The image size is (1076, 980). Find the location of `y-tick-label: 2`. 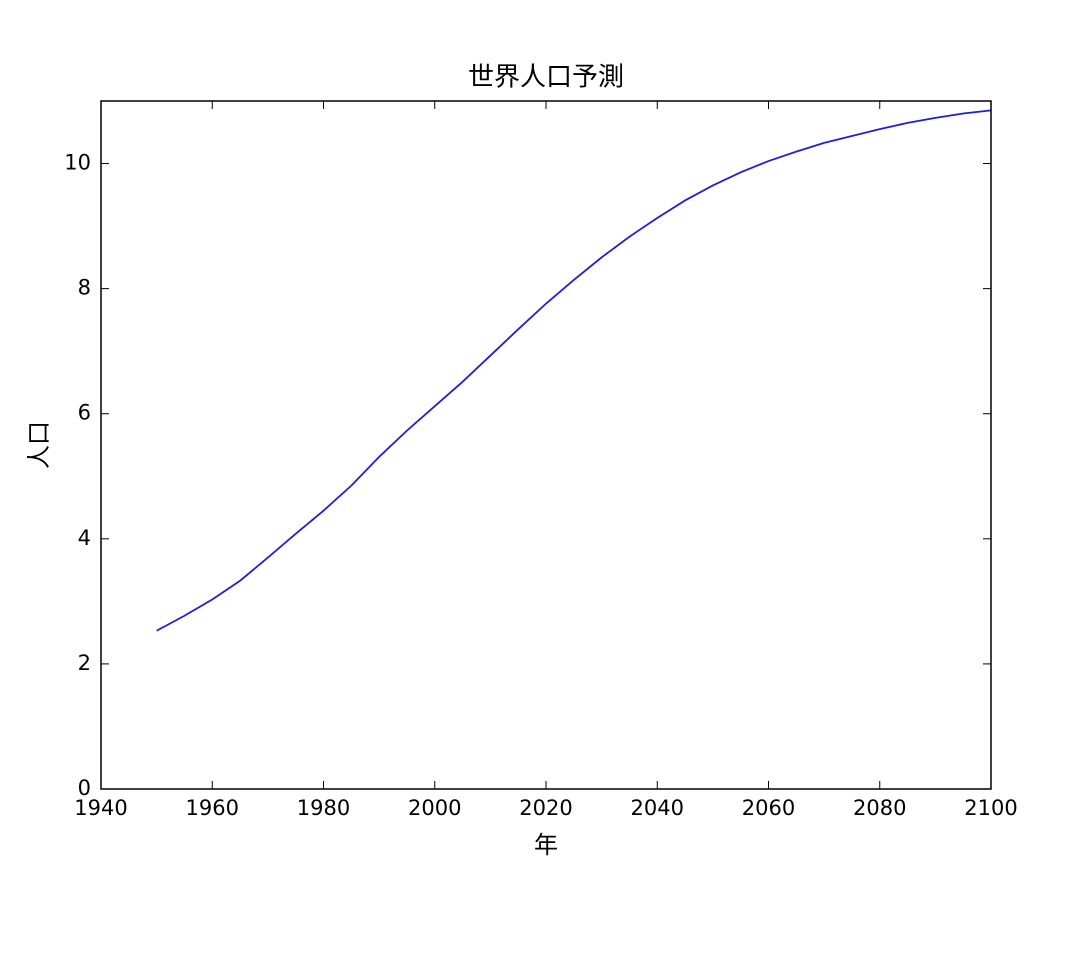

y-tick-label: 2 is located at coordinates (84, 663).